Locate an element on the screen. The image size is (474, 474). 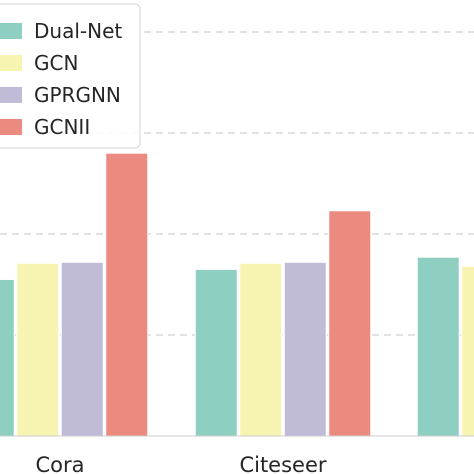
x-tick-label: Citeseer is located at coordinates (282, 463).